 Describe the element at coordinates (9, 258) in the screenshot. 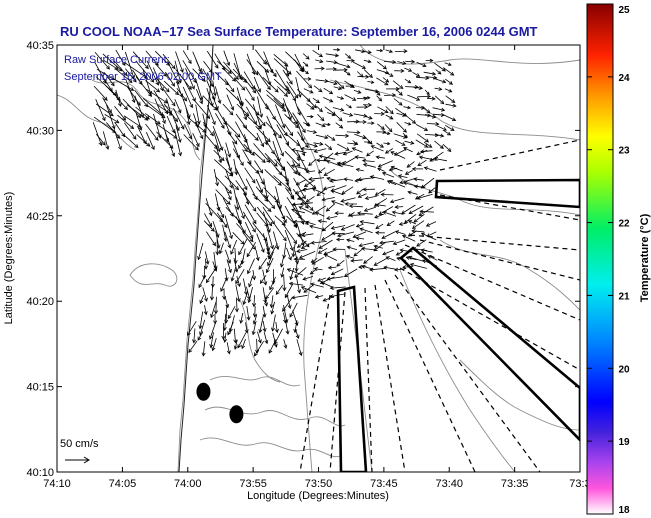

I see `y-axis-label: Latitude (Degrees:Minutes)` at that location.